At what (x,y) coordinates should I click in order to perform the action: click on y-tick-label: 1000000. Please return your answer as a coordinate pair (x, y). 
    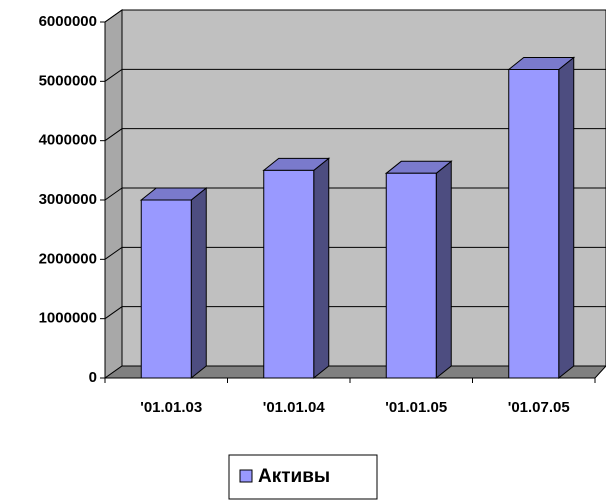
    Looking at the image, I should click on (68, 318).